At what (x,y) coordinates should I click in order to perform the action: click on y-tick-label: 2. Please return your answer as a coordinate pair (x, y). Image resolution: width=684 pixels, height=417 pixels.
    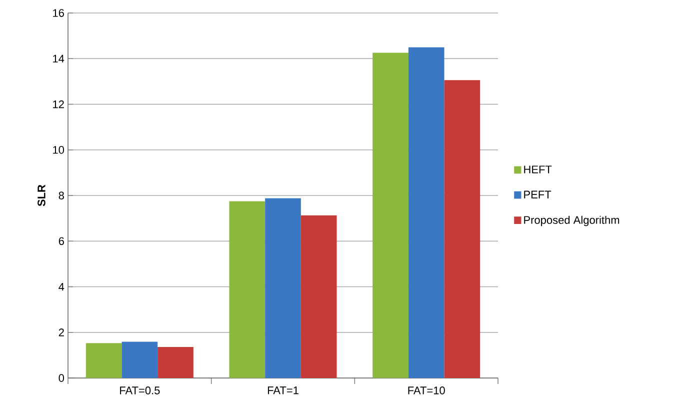
    Looking at the image, I should click on (61, 332).